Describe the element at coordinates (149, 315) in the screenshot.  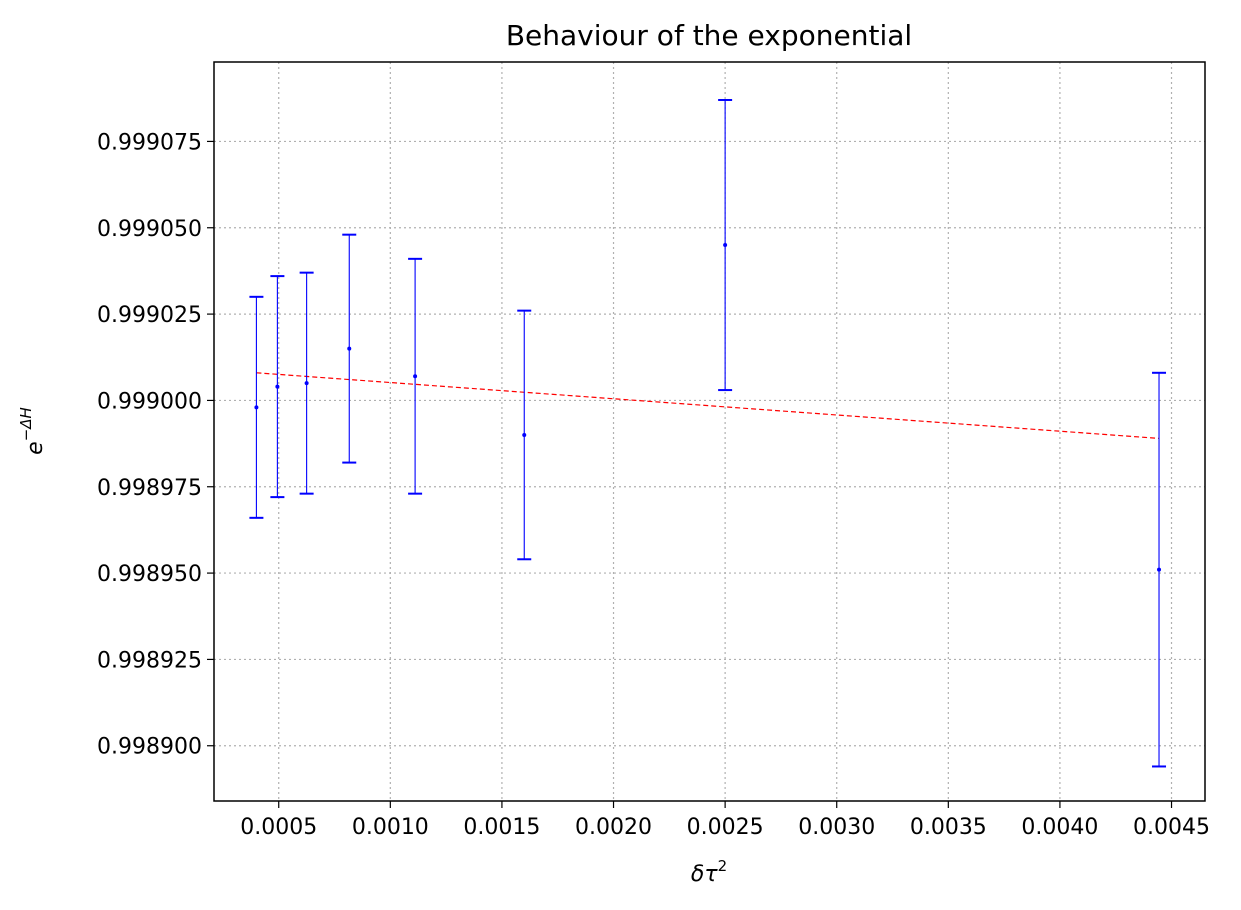
I see `y-tick-label: 0.999025` at that location.